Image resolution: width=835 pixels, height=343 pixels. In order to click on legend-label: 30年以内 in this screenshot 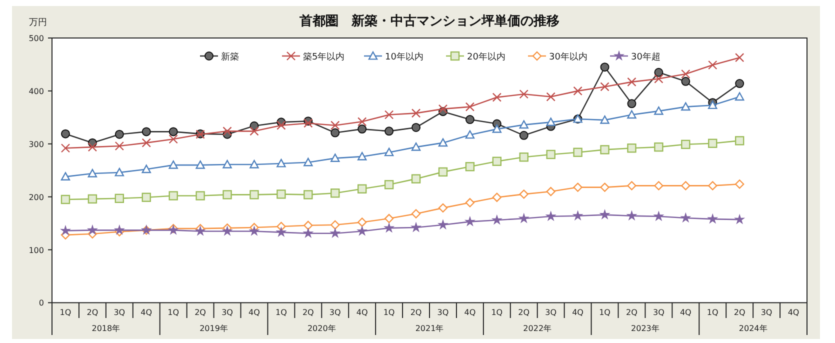, I will do `click(568, 57)`.